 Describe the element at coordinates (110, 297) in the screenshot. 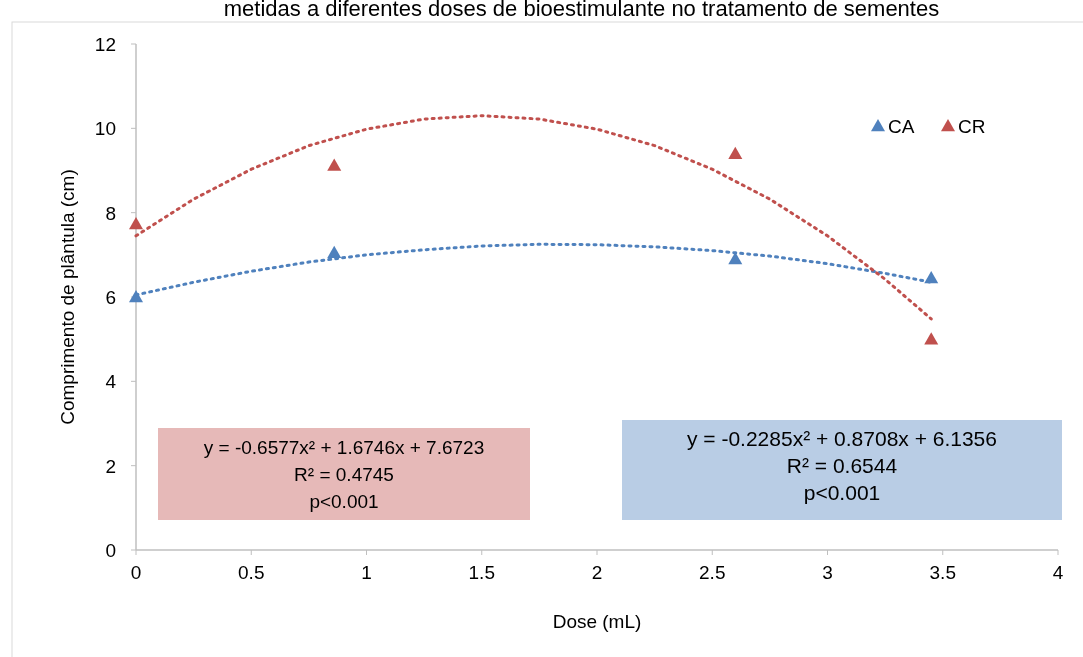

I see `y-tick-label: 6` at that location.